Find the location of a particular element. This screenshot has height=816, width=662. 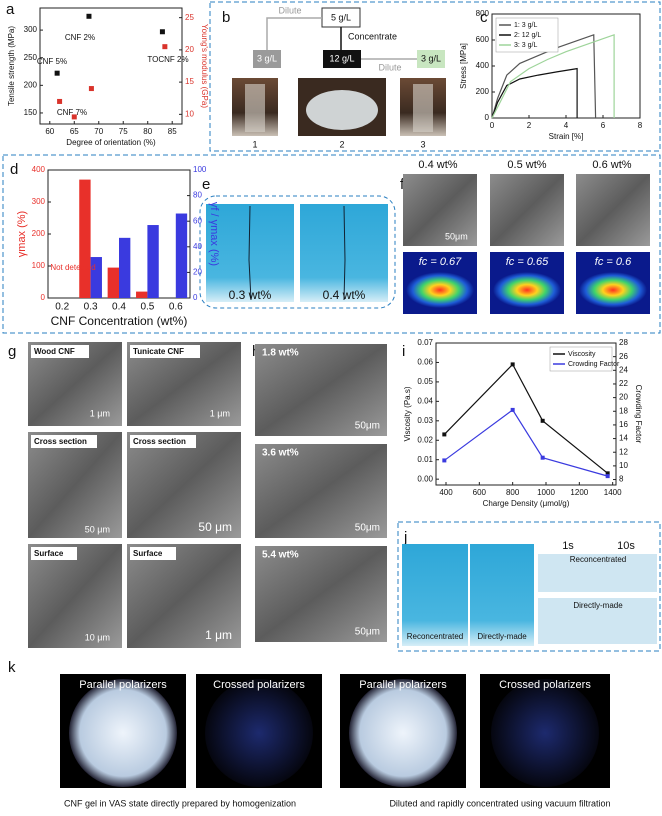

scale-bar: 10 μm is located at coordinates (97, 637).